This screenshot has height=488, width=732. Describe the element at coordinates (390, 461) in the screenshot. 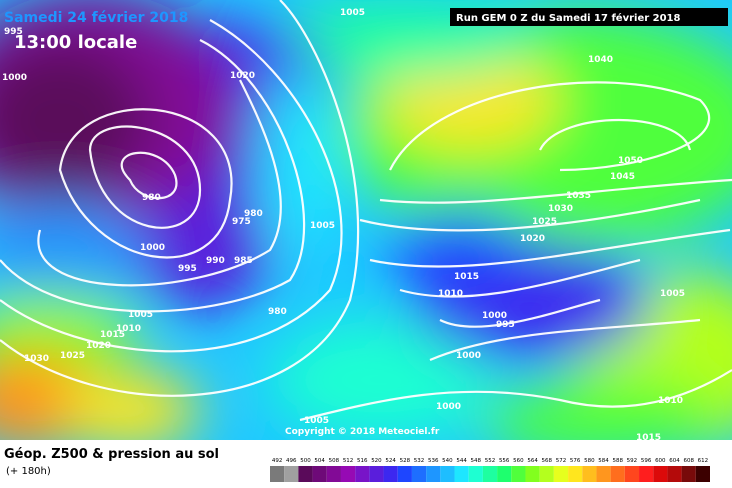

I see `legend-label: 524` at that location.